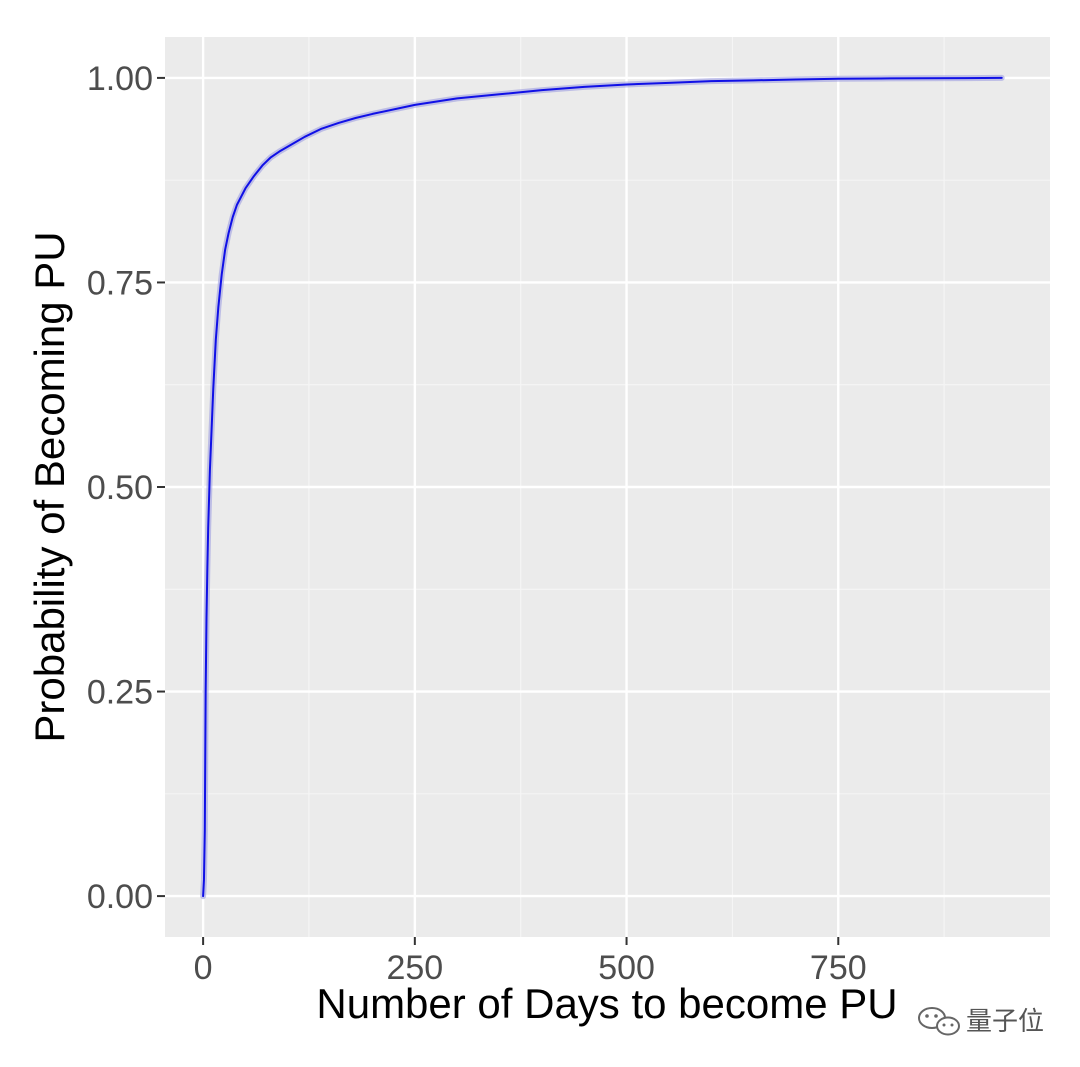 This screenshot has height=1067, width=1080. Describe the element at coordinates (120, 488) in the screenshot. I see `y-tick-label: 0.50` at that location.